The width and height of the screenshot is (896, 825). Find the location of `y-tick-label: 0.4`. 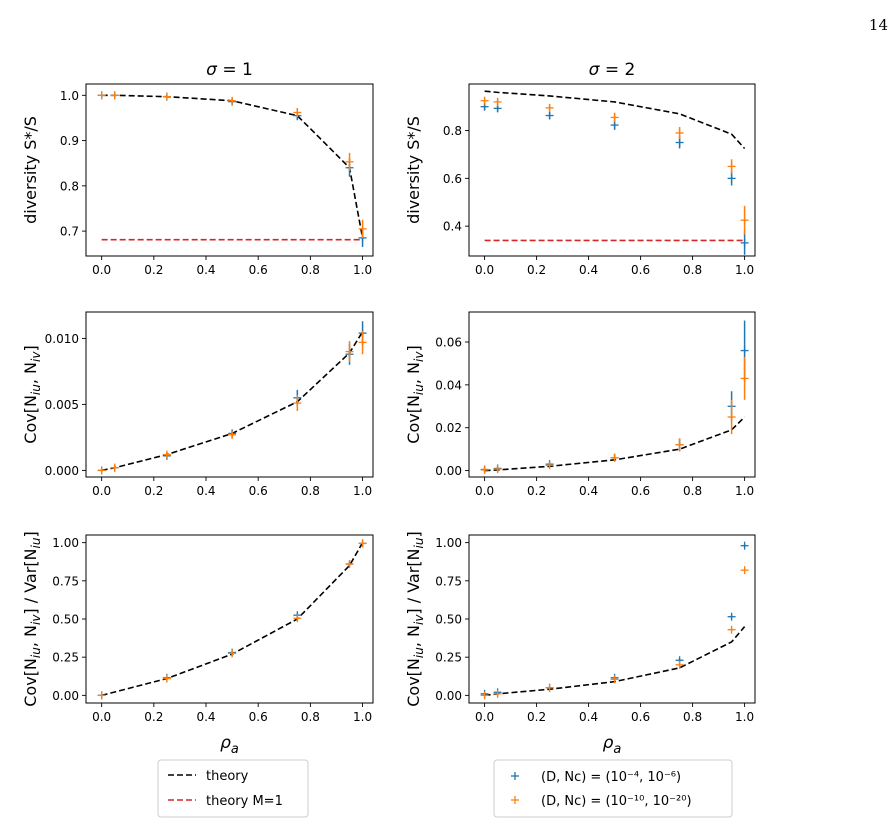

y-tick-label: 0.4 is located at coordinates (452, 227).